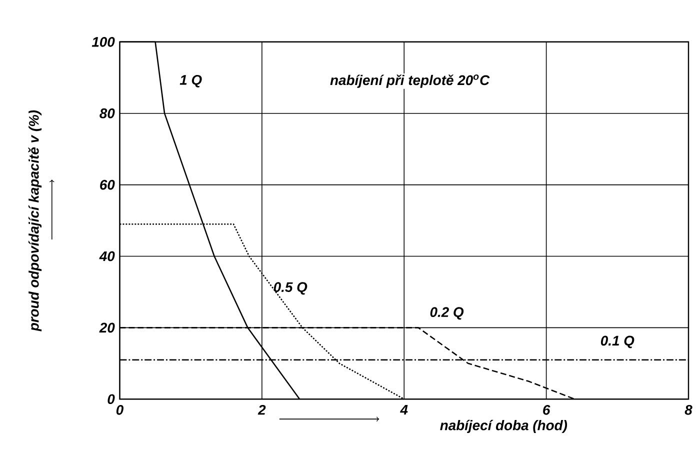 The width and height of the screenshot is (697, 457). Describe the element at coordinates (410, 81) in the screenshot. I see `annotation: nabíjení při teplotě 20$^{o}$C` at that location.